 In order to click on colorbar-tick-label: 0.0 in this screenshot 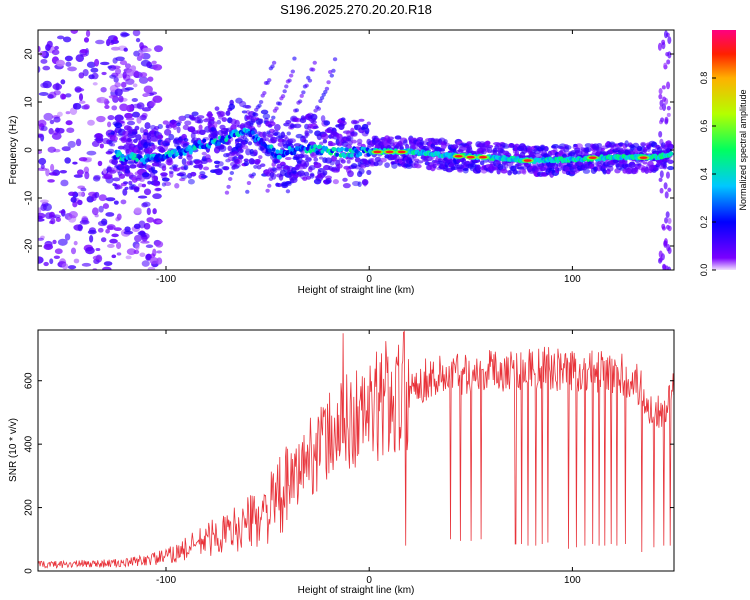, I will do `click(704, 270)`.